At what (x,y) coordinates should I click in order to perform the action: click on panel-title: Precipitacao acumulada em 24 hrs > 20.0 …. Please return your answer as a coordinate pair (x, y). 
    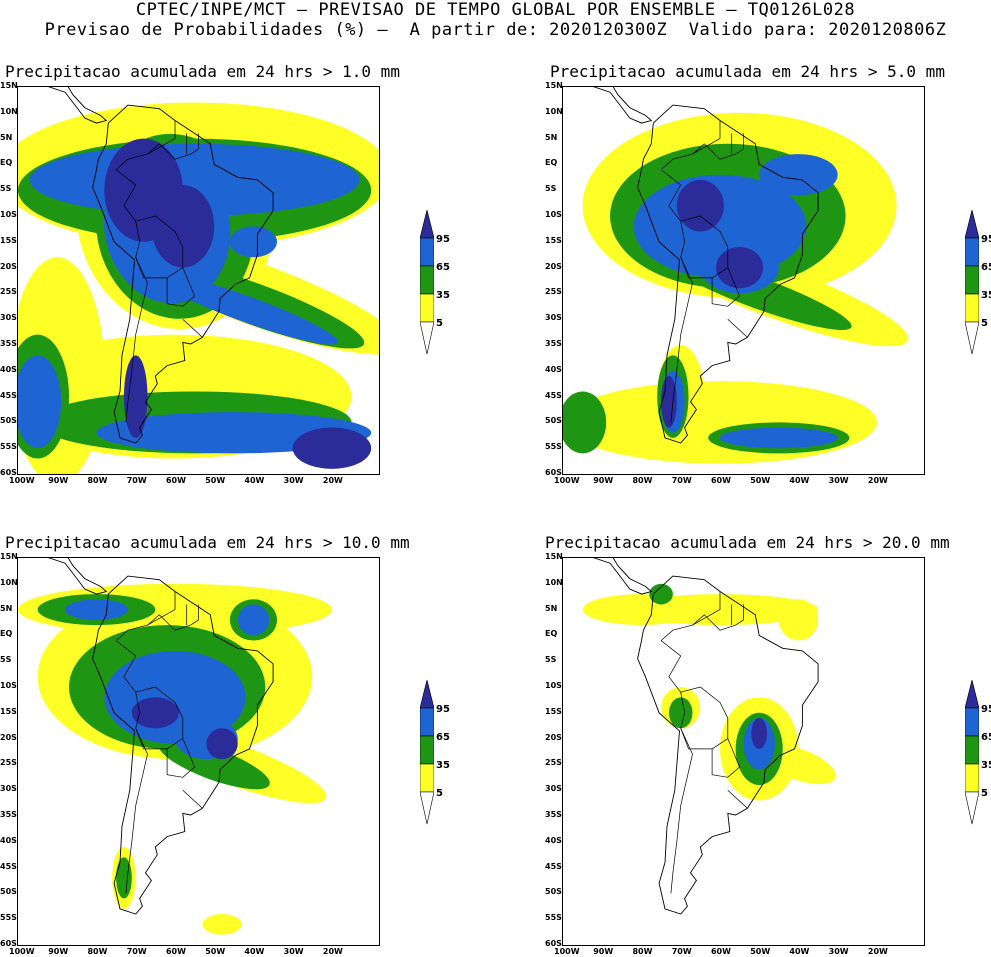
    Looking at the image, I should click on (747, 542).